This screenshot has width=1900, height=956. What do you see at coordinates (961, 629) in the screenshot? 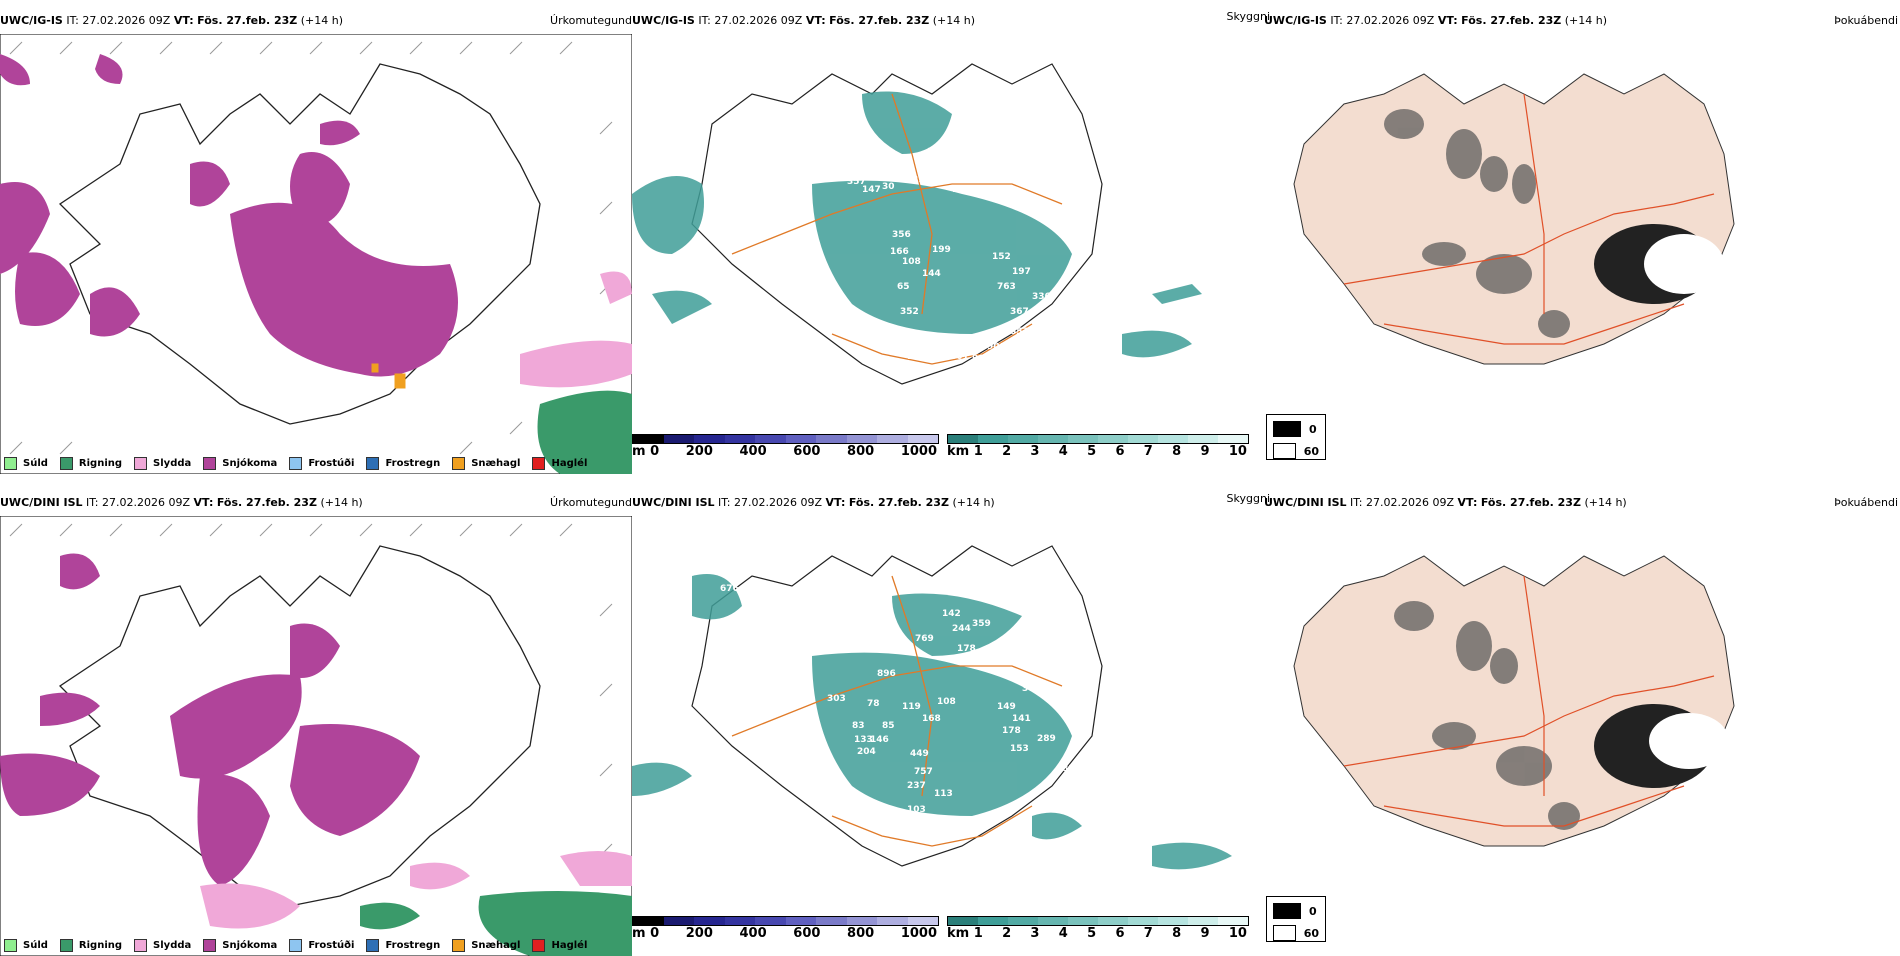
I see `cloud-base-label: 244` at bounding box center [961, 629].